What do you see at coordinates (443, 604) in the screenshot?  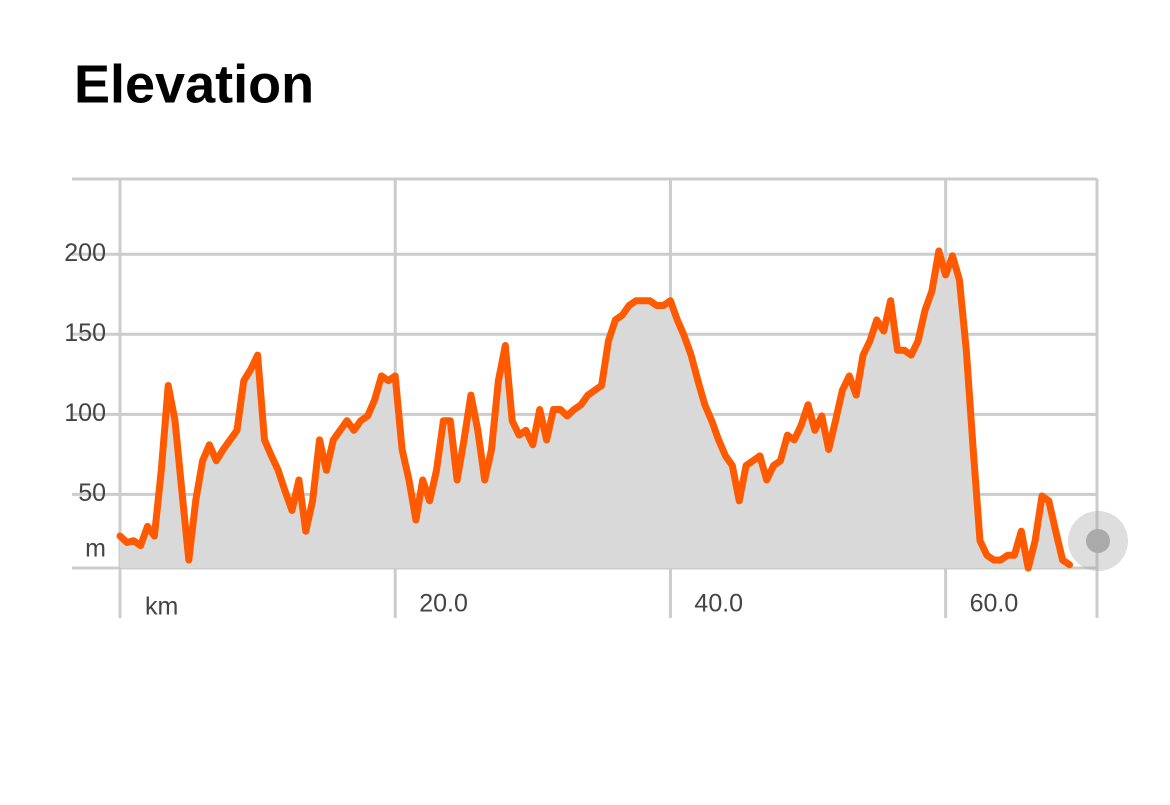 I see `x-tick-label: 20.0` at bounding box center [443, 604].